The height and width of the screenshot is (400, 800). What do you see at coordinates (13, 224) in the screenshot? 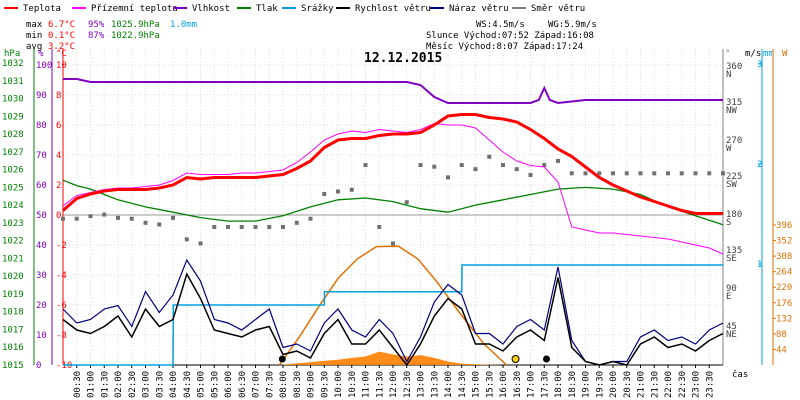
I see `hpa-tick-label: 1023` at bounding box center [13, 224].